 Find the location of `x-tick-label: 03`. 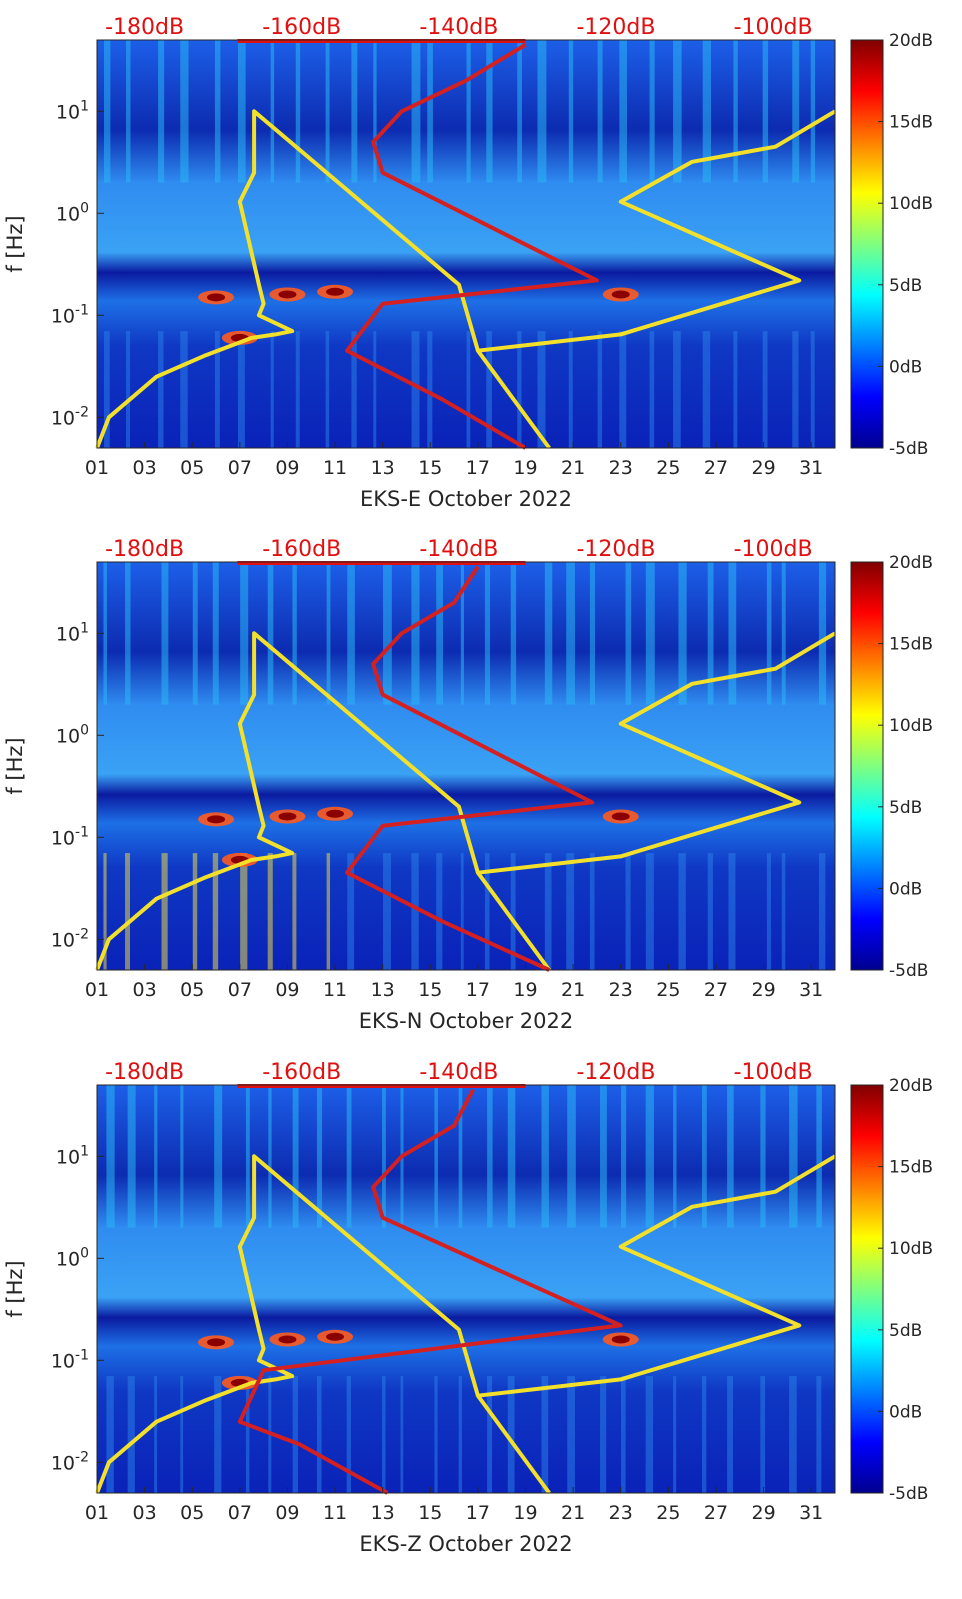

x-tick-label: 03 is located at coordinates (145, 1513).